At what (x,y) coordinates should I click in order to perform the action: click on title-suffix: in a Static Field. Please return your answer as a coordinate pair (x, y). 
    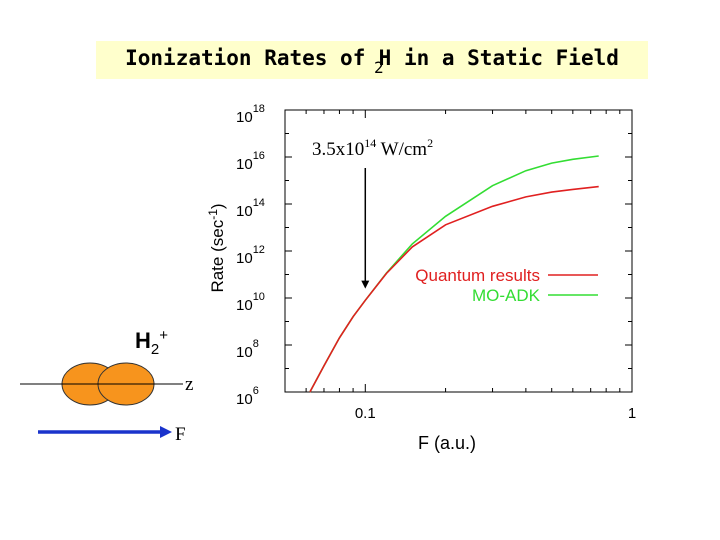
    Looking at the image, I should click on (505, 58).